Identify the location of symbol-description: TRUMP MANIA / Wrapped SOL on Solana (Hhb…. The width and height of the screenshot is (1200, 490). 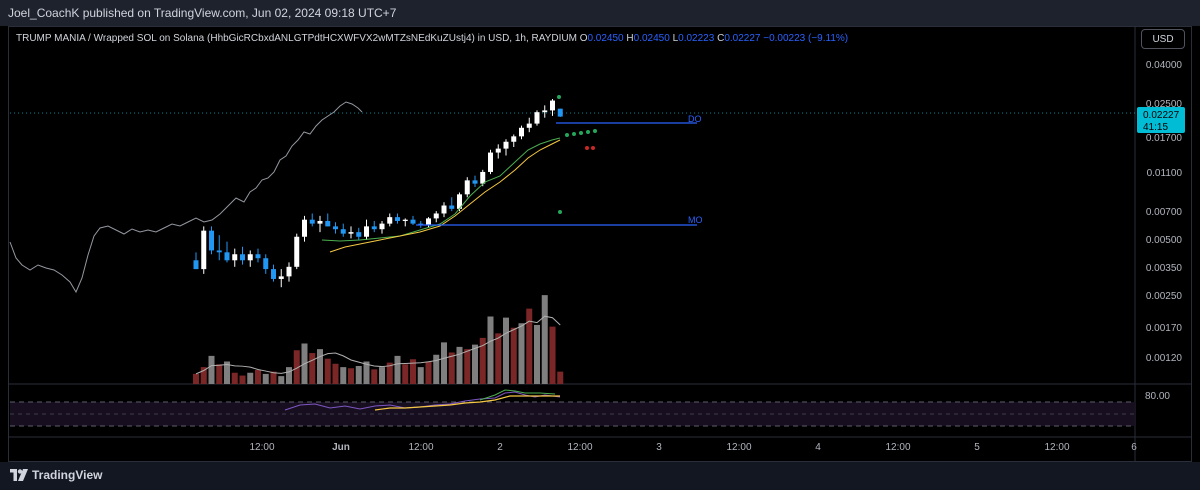
(296, 38).